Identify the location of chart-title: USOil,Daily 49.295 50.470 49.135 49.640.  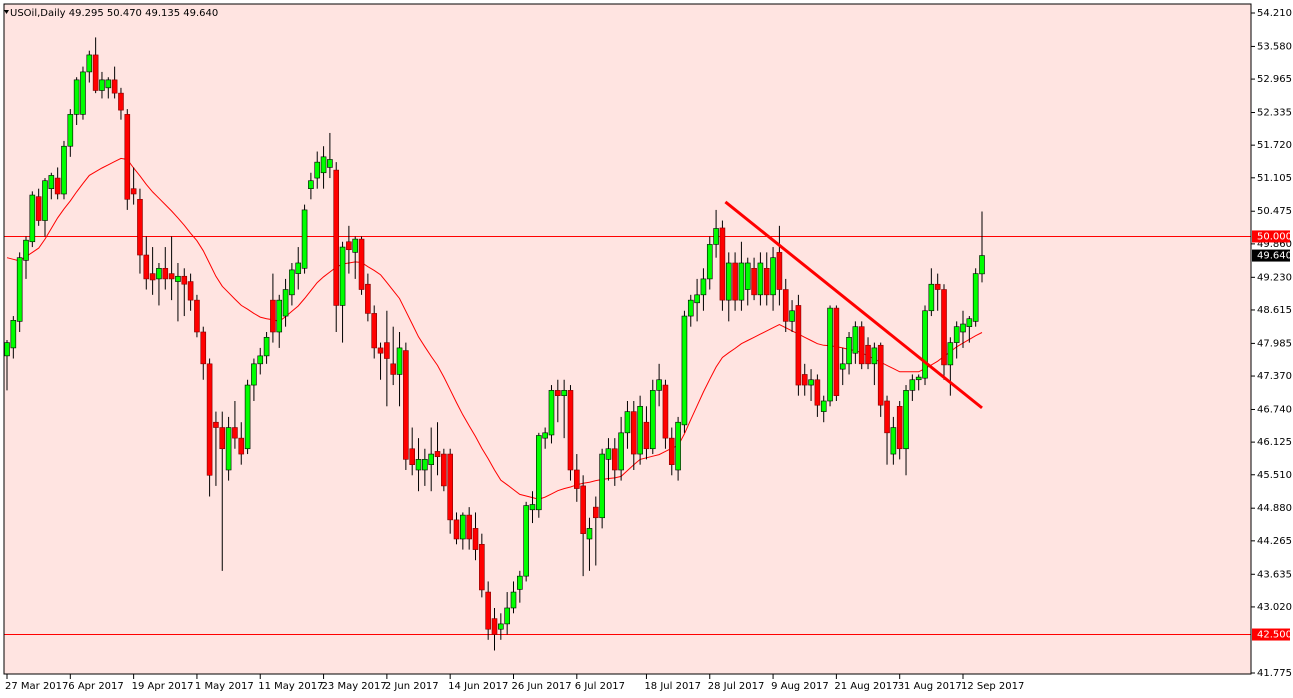
(114, 13).